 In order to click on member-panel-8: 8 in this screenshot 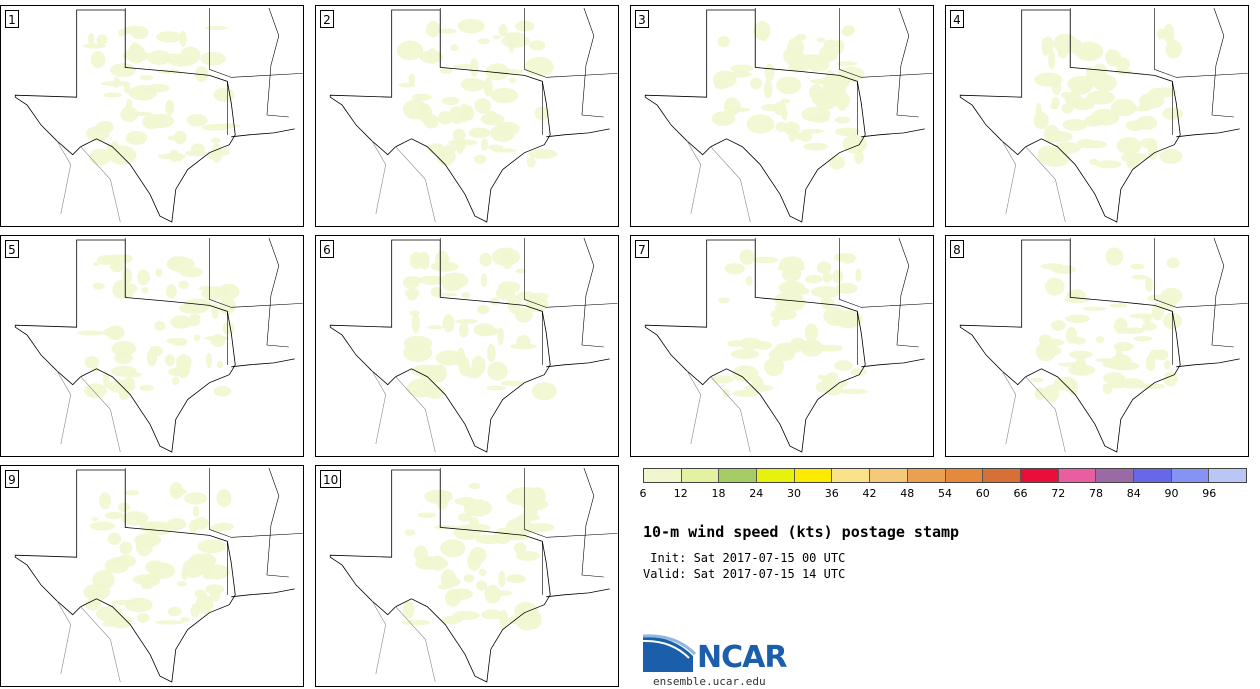, I will do `click(1097, 346)`.